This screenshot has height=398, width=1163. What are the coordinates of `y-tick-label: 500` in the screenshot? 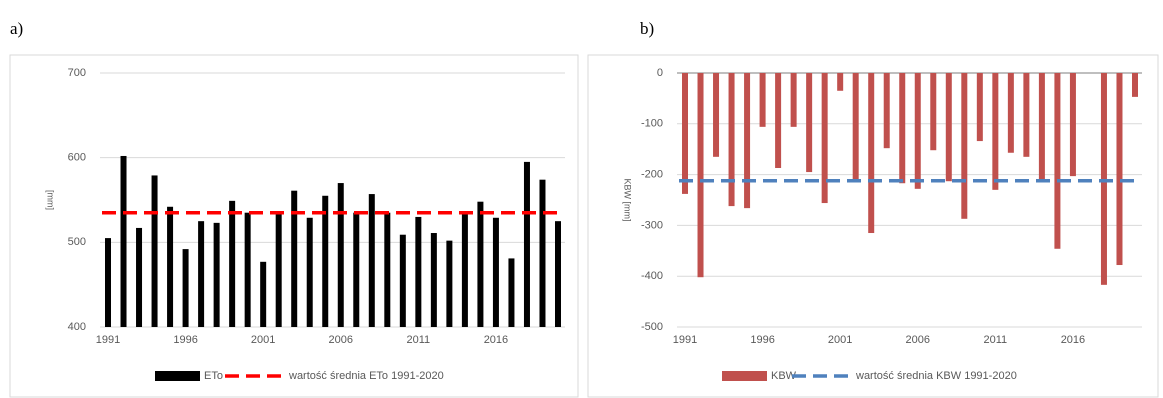 It's located at (77, 242).